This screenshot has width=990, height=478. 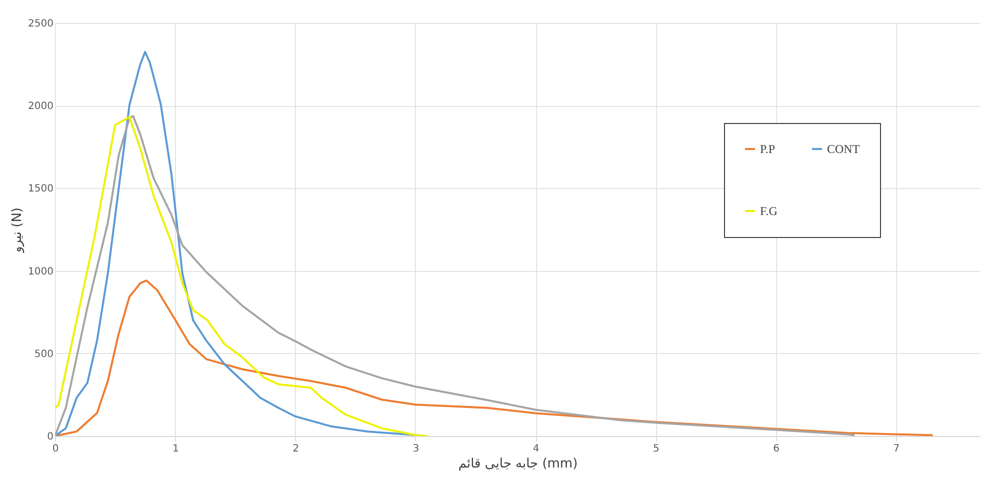 What do you see at coordinates (416, 449) in the screenshot?
I see `x-tick-label: 3` at bounding box center [416, 449].